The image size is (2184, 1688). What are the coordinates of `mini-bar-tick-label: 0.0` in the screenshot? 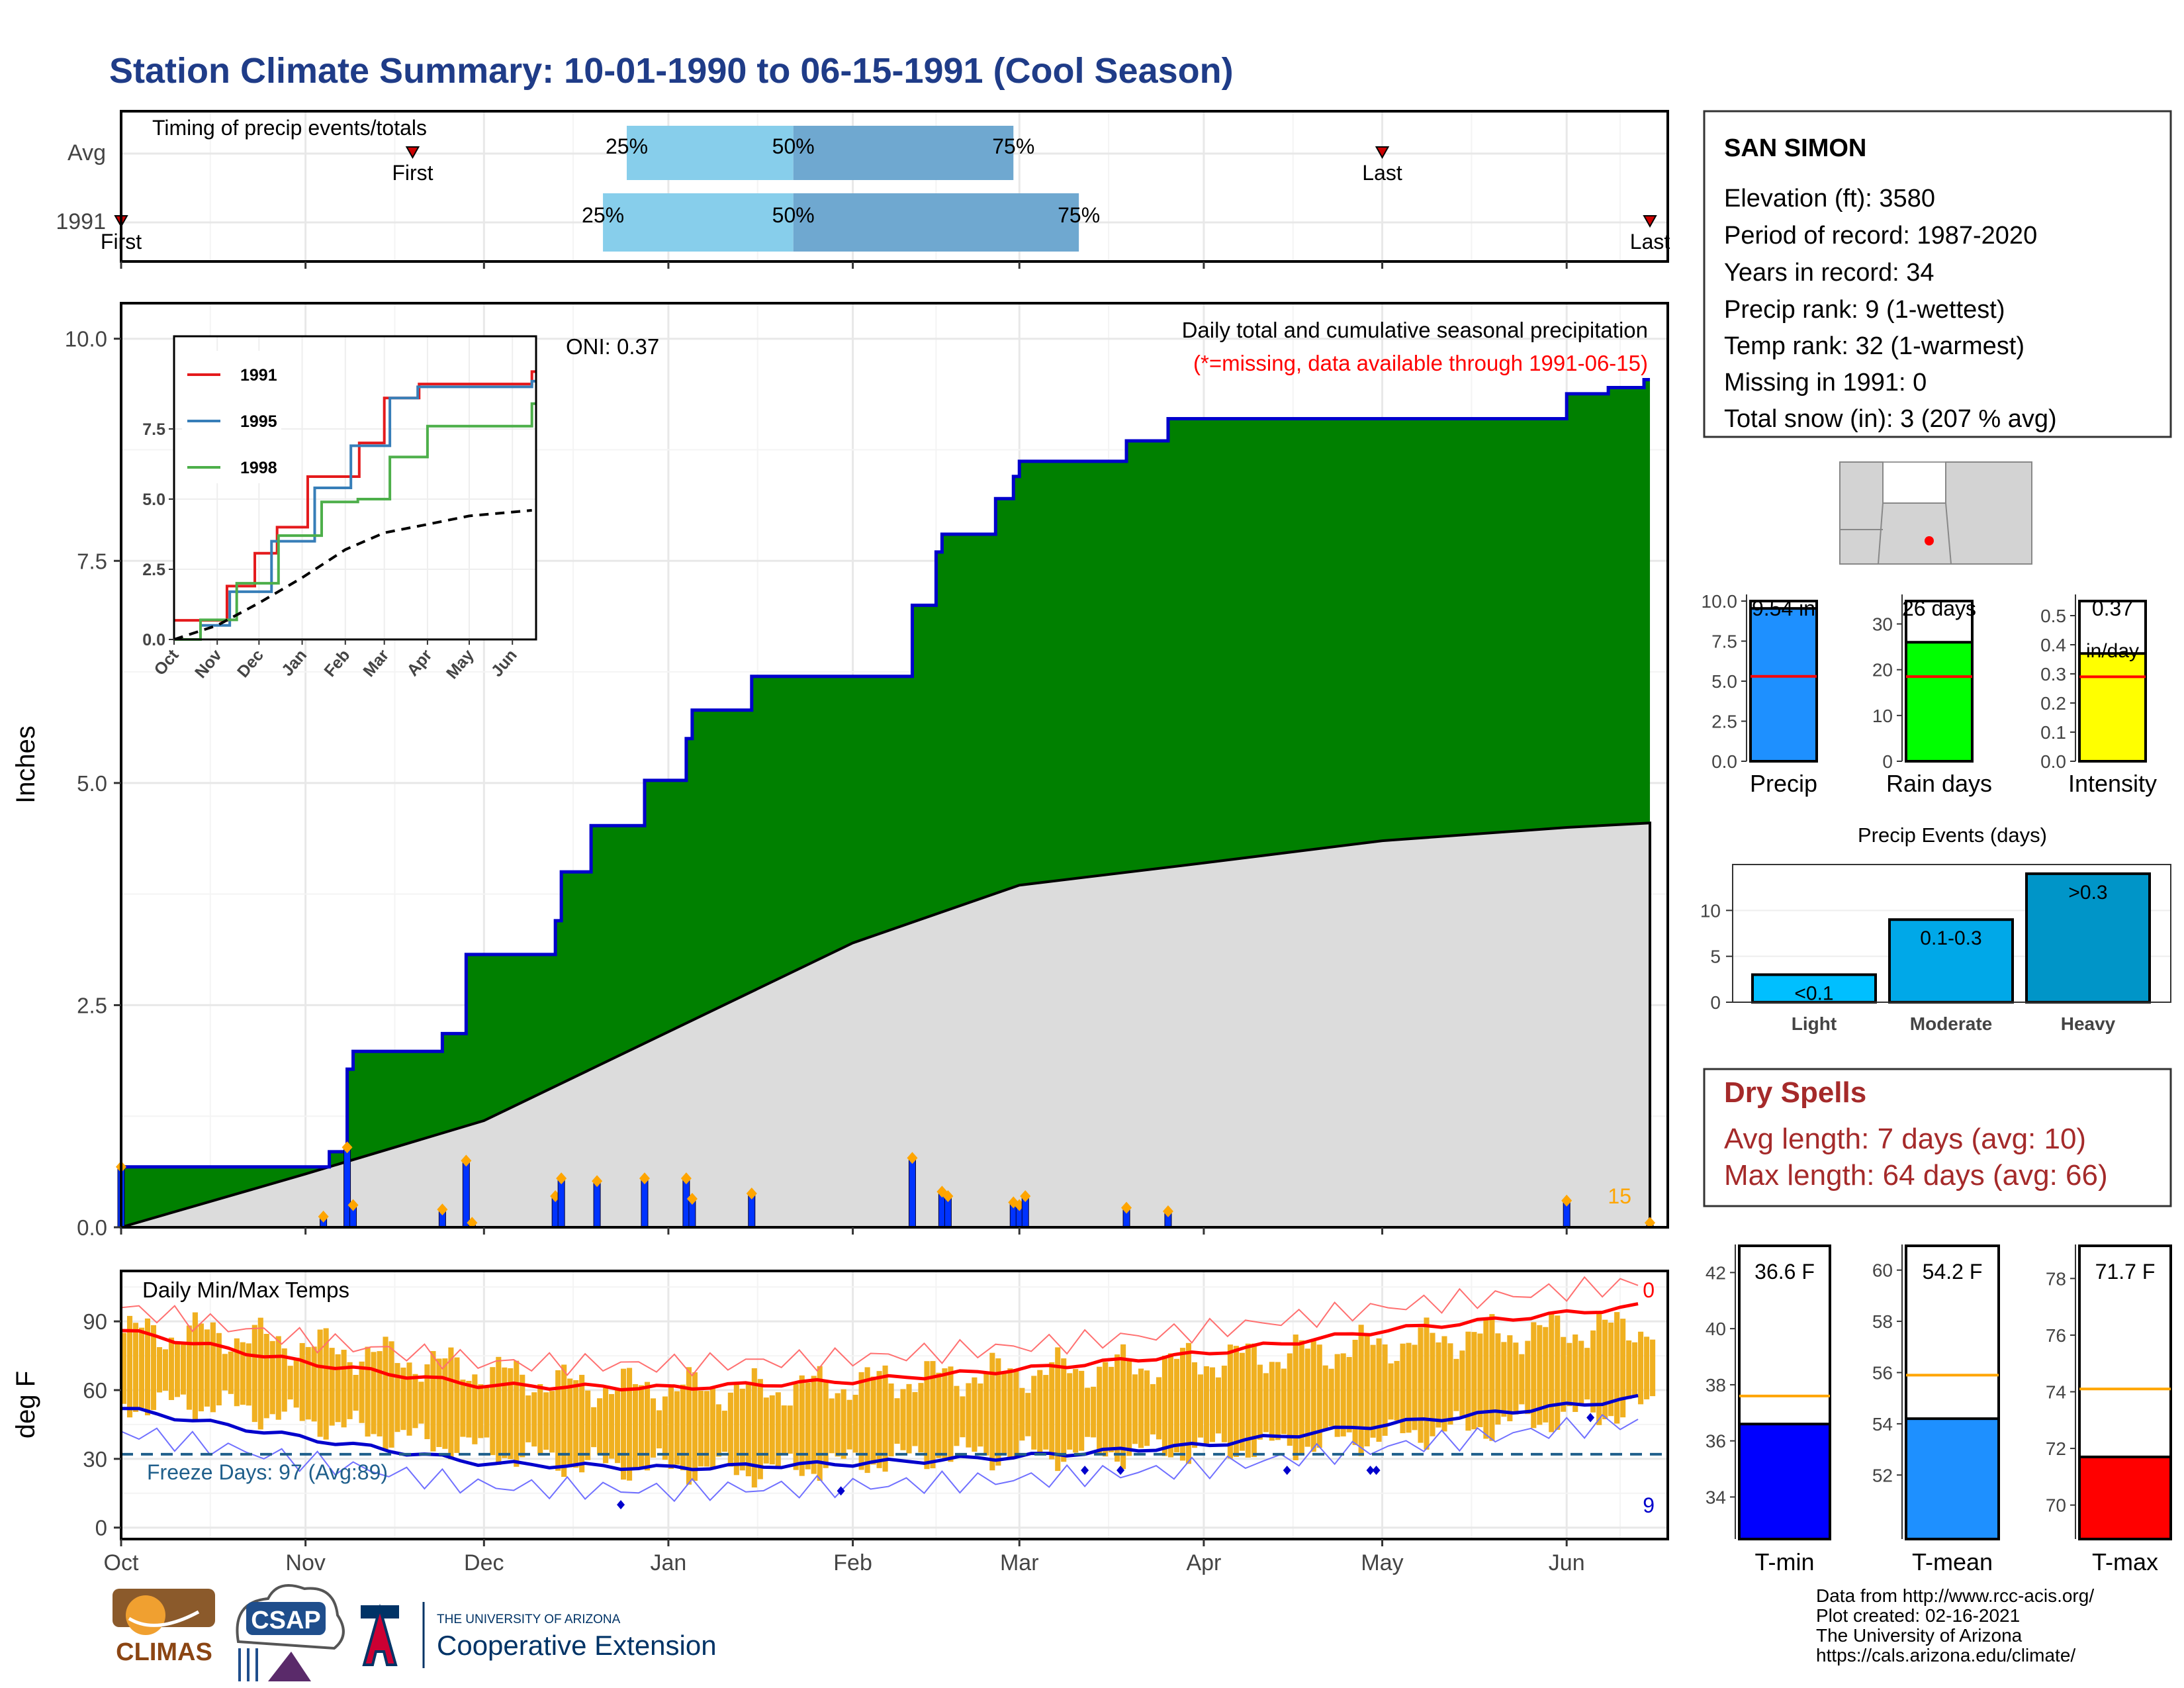 It's located at (1724, 761).